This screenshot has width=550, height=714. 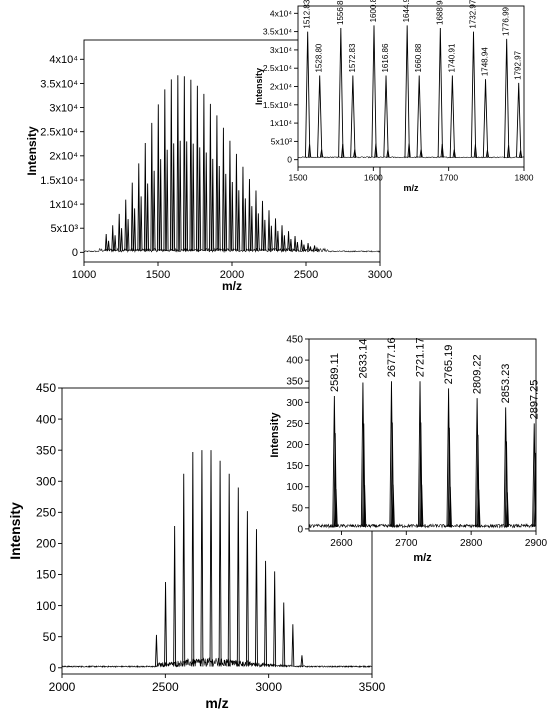 I want to click on peak-label: 2853.23, so click(x=506, y=384).